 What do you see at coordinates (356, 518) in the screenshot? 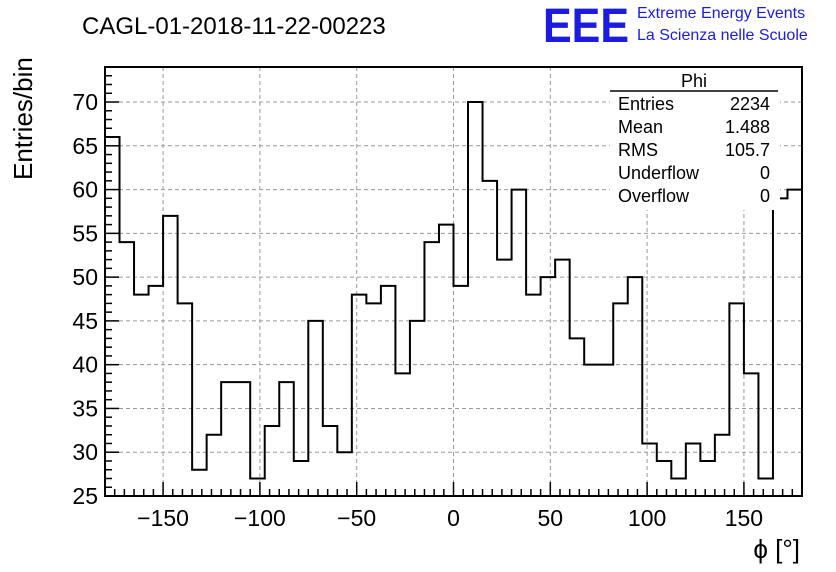
I see `x-tick-label: −50` at bounding box center [356, 518].